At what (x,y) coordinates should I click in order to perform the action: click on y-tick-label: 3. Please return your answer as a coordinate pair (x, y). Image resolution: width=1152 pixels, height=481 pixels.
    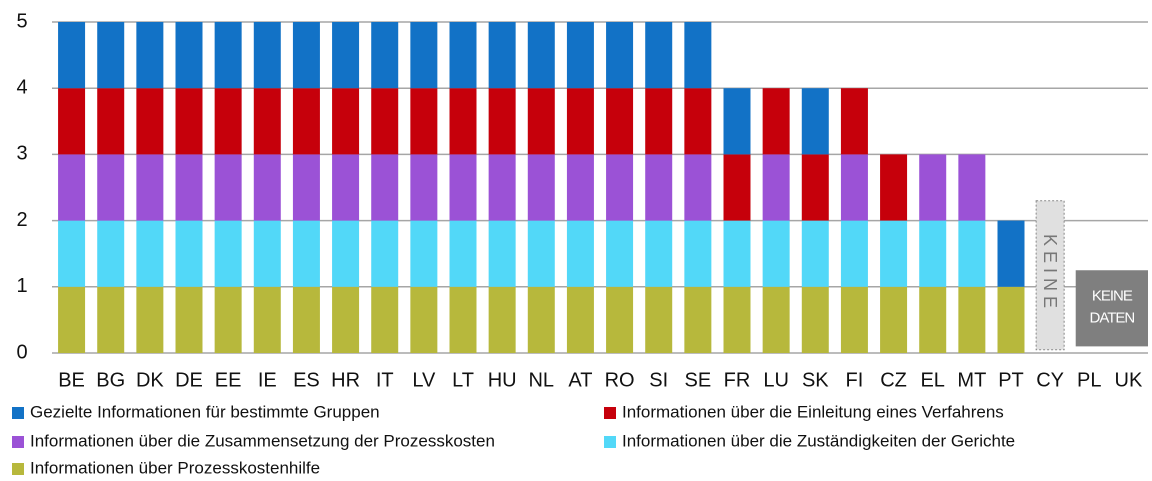
    Looking at the image, I should click on (21, 154).